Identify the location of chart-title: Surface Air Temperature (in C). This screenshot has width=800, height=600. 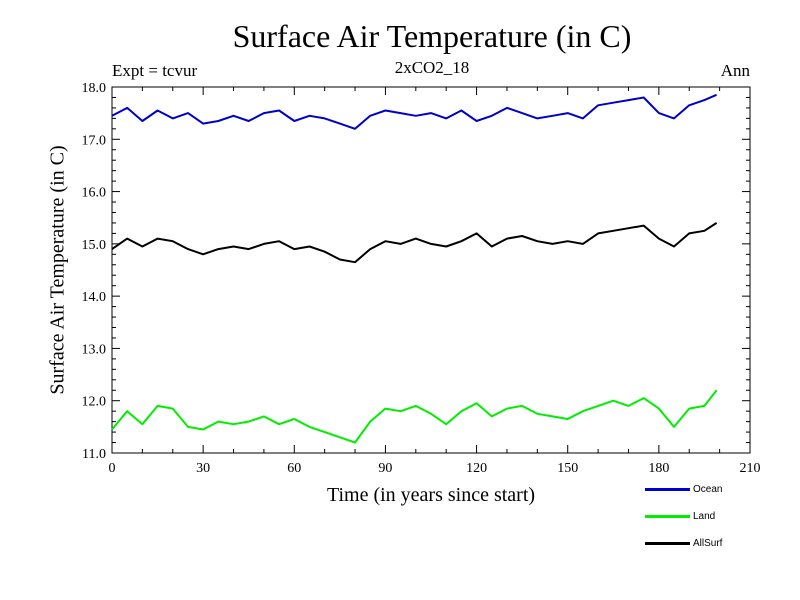
(432, 36).